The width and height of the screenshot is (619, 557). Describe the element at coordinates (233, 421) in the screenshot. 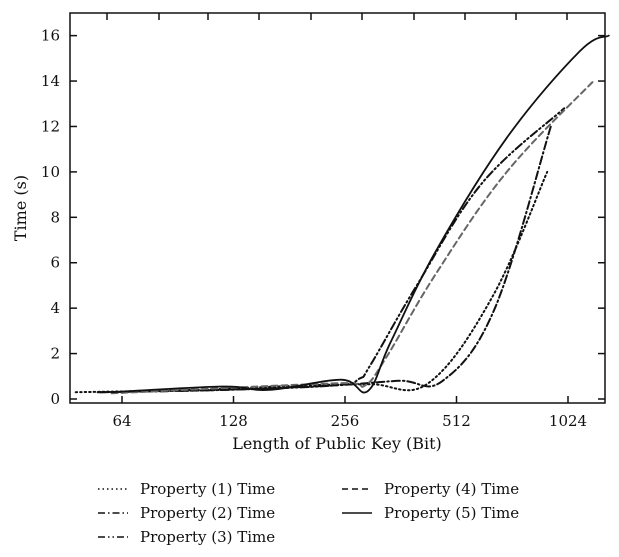

I see `x-tick-label: 128` at that location.